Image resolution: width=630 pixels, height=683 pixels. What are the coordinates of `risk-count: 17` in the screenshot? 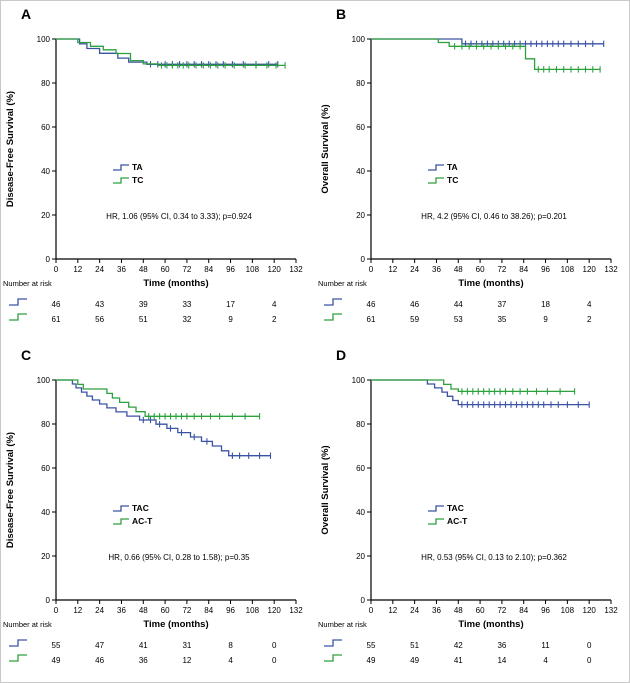 It's located at (230, 304).